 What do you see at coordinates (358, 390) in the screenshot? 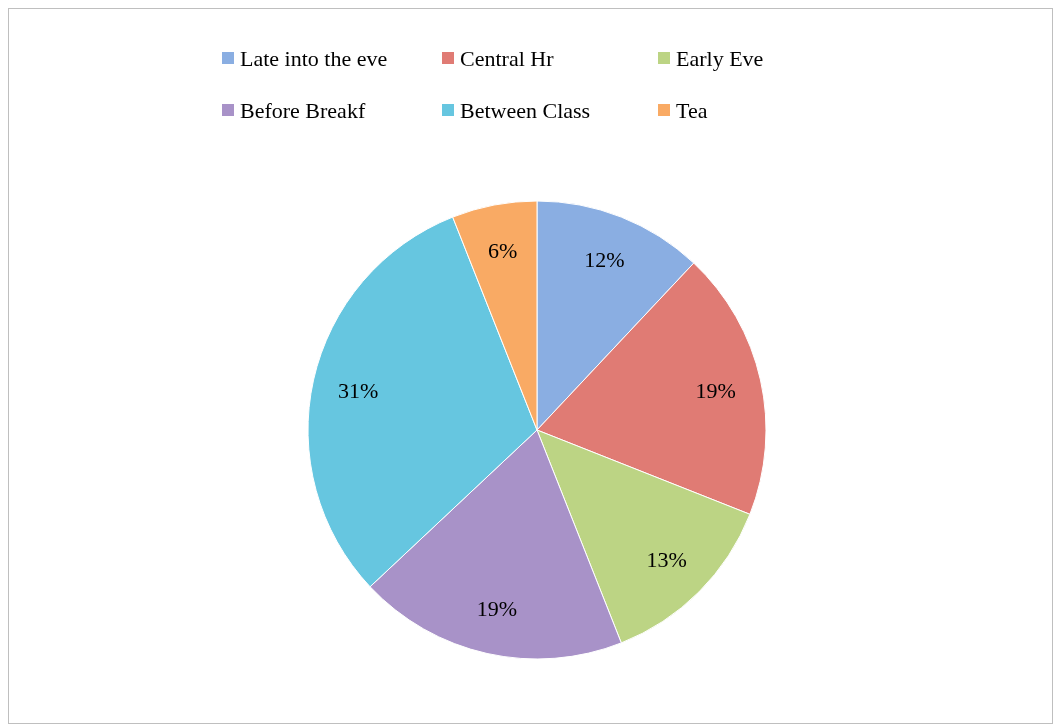
I see `data-label: 31%` at bounding box center [358, 390].